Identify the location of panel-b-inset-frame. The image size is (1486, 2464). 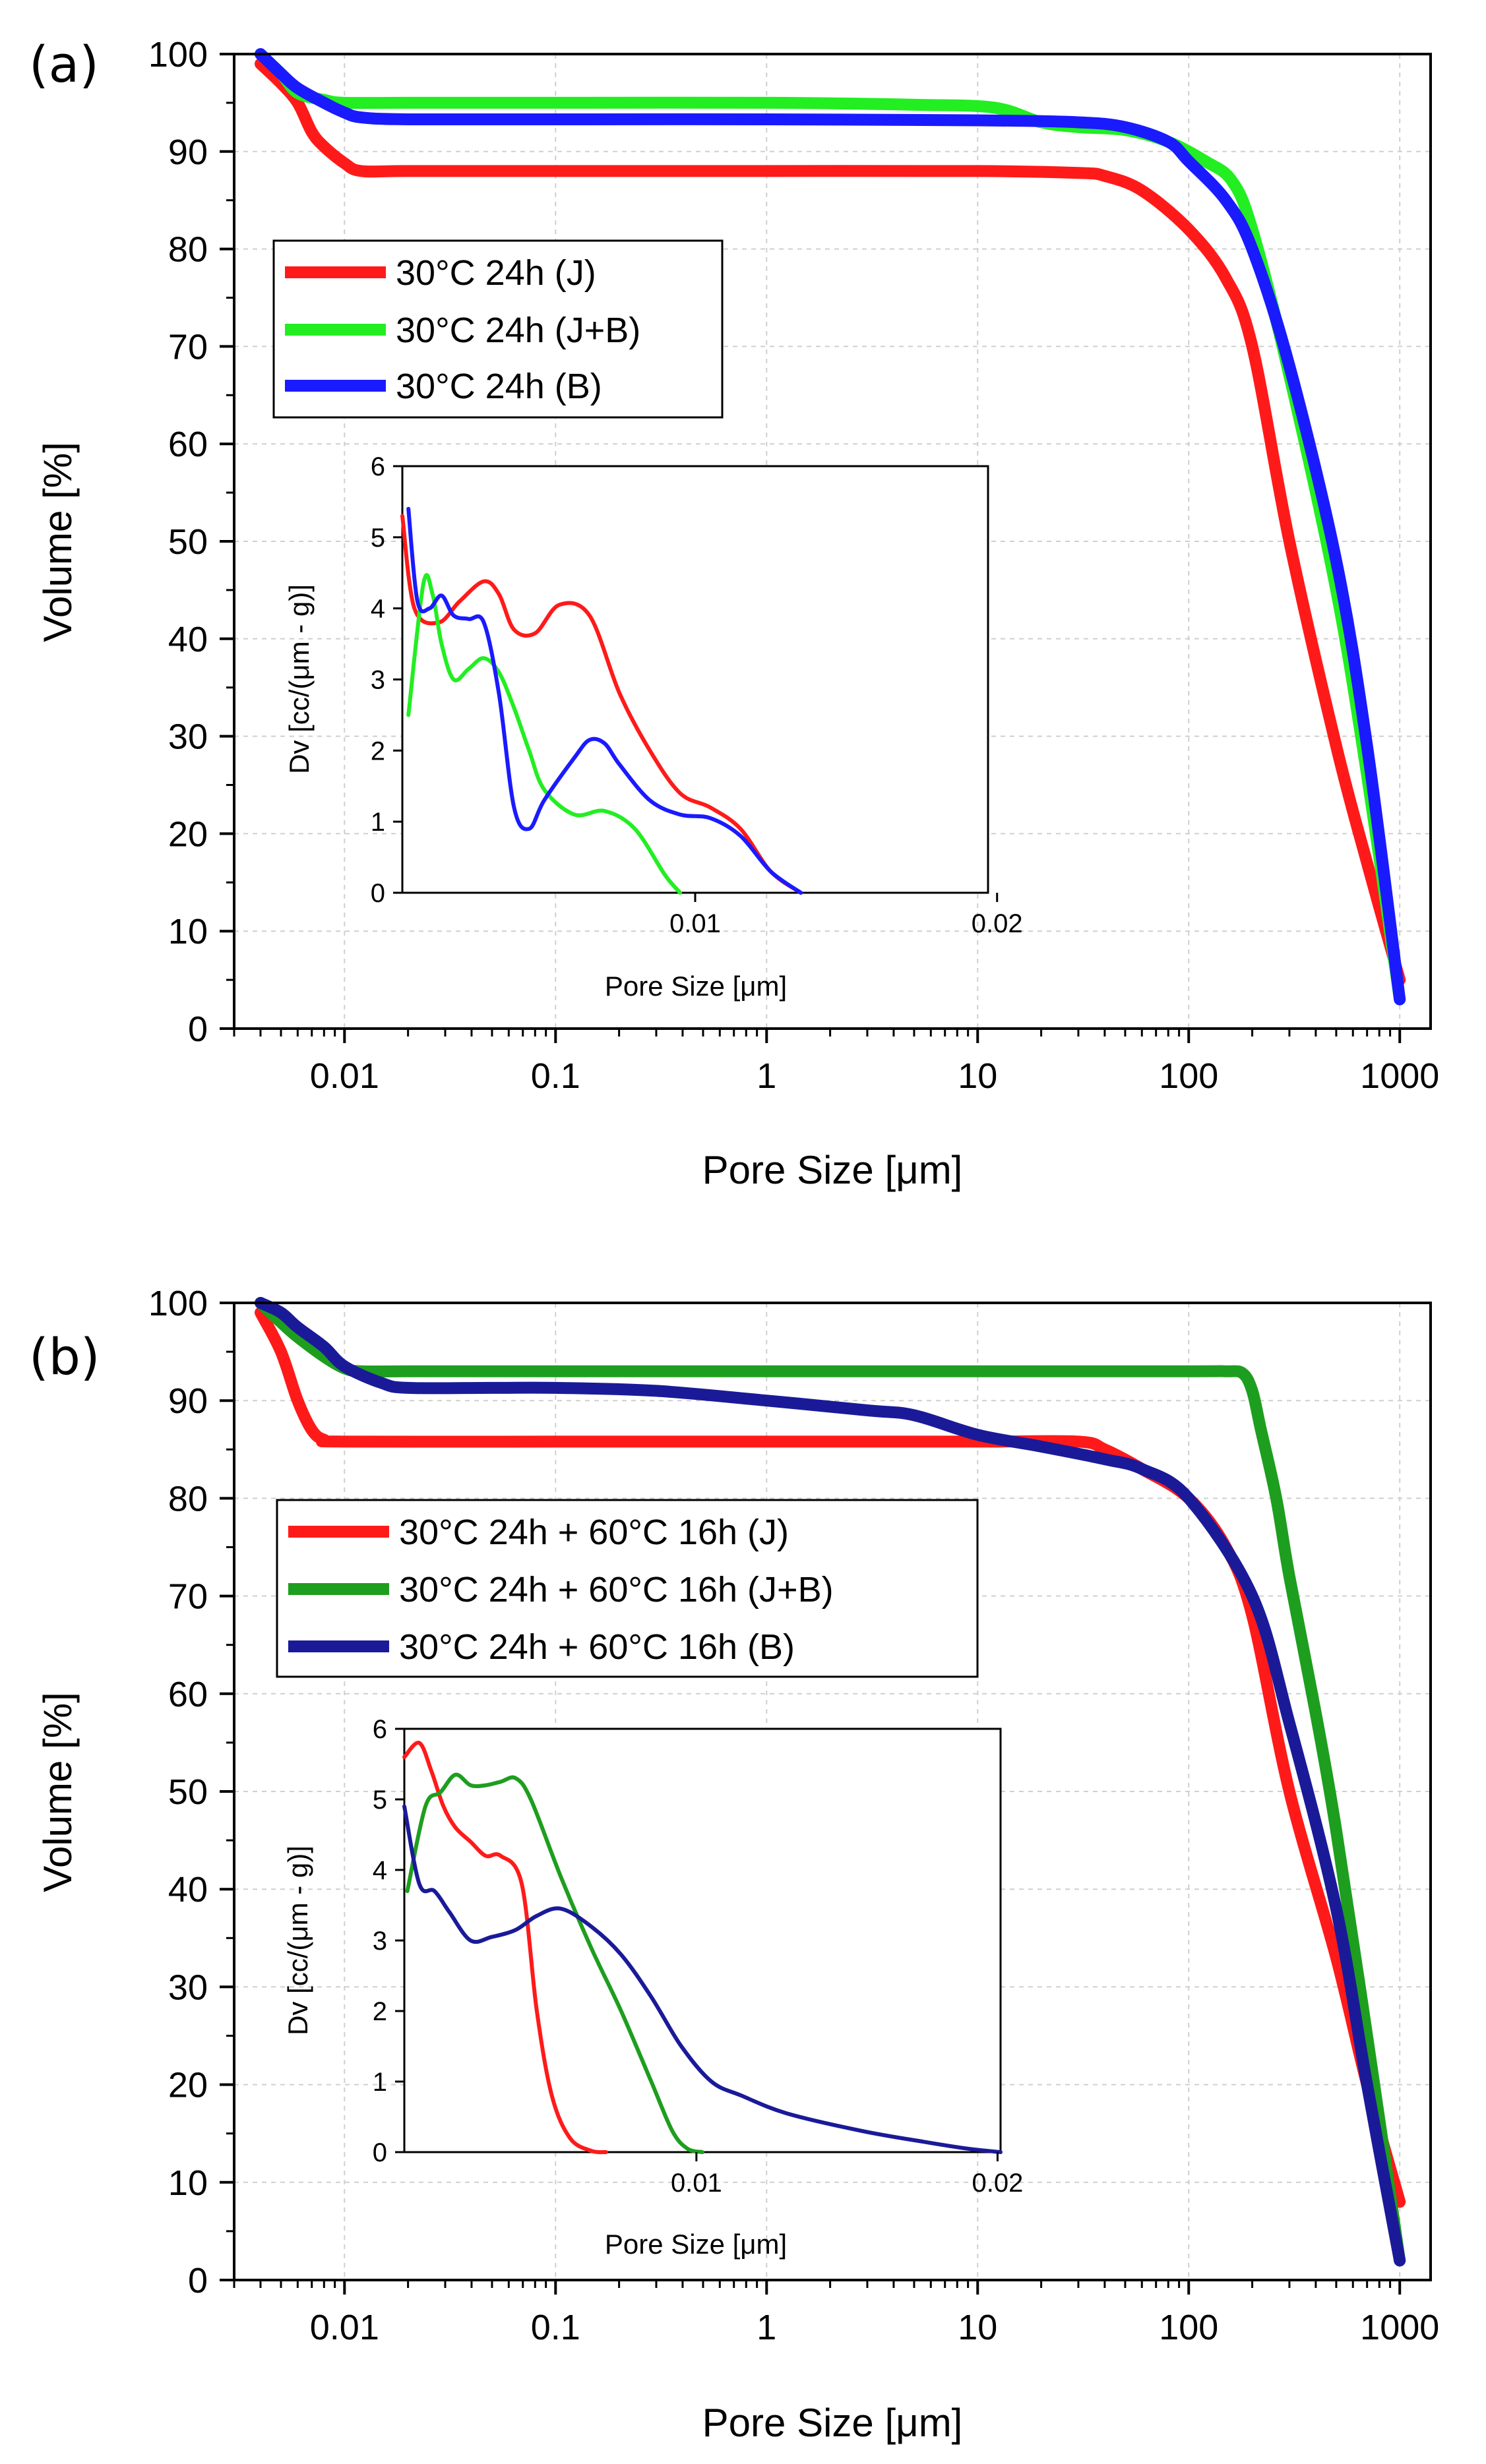
(702, 1941).